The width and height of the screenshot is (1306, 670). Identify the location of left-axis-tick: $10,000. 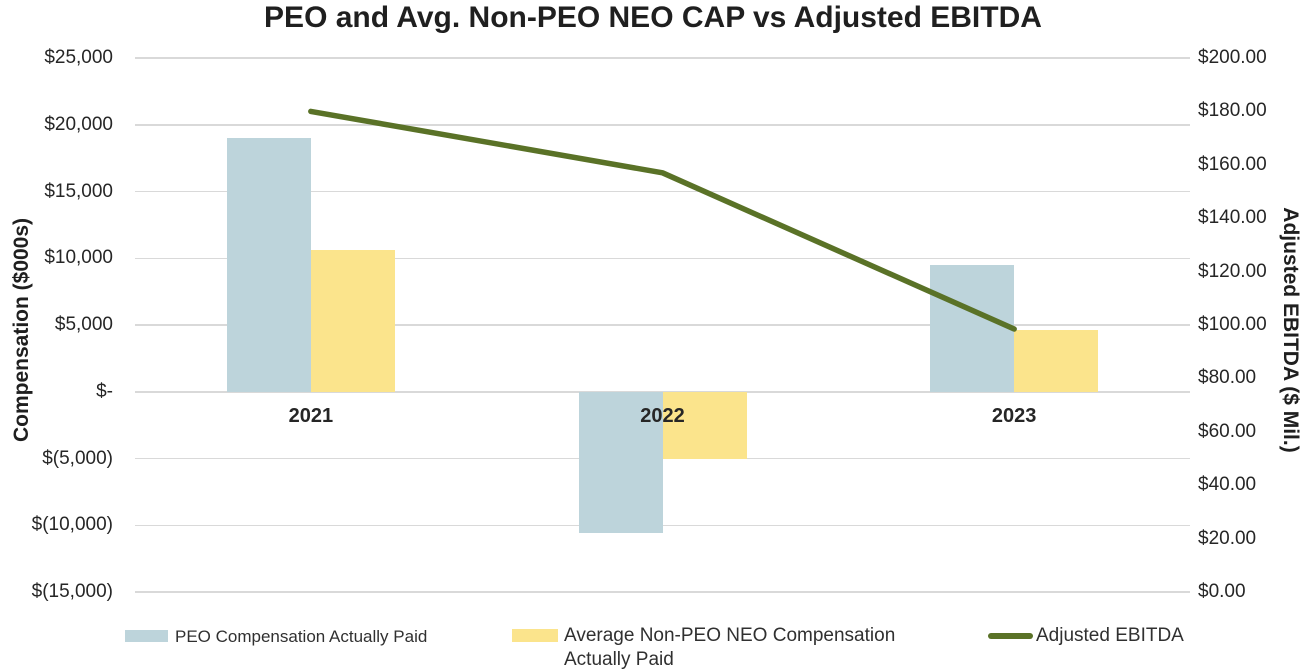
(78, 258).